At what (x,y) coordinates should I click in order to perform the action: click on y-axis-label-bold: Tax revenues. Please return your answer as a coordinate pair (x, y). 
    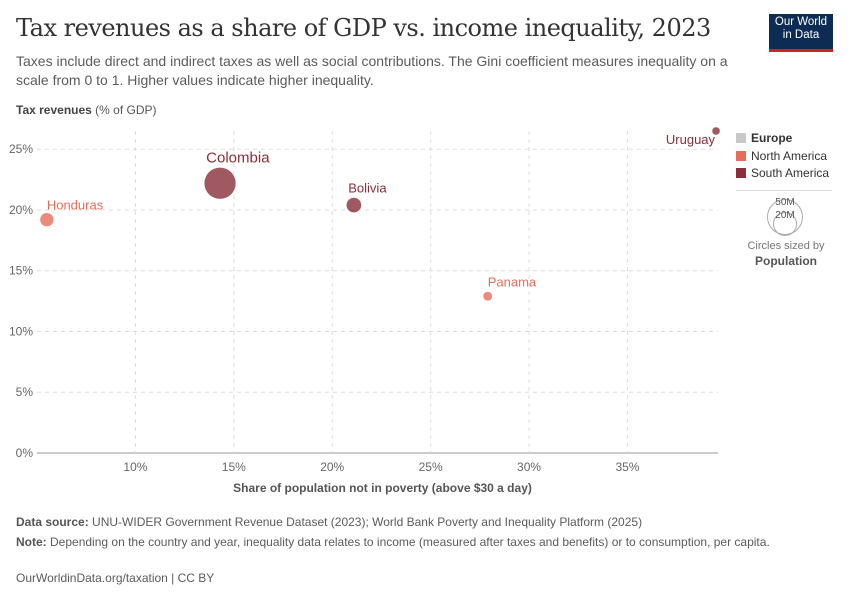
    Looking at the image, I should click on (54, 110).